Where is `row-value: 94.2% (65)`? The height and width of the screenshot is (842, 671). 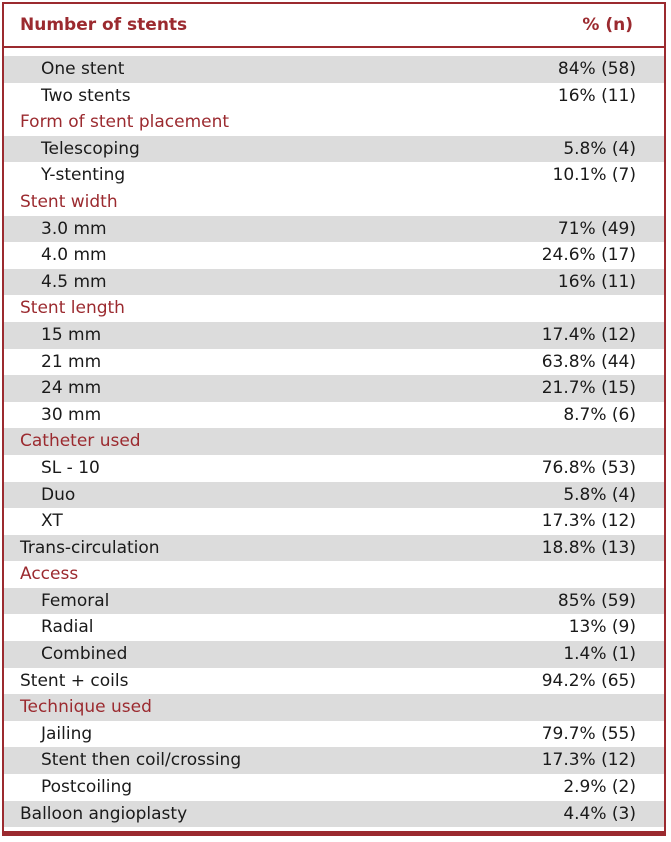
row-value: 94.2% (65) is located at coordinates (588, 680).